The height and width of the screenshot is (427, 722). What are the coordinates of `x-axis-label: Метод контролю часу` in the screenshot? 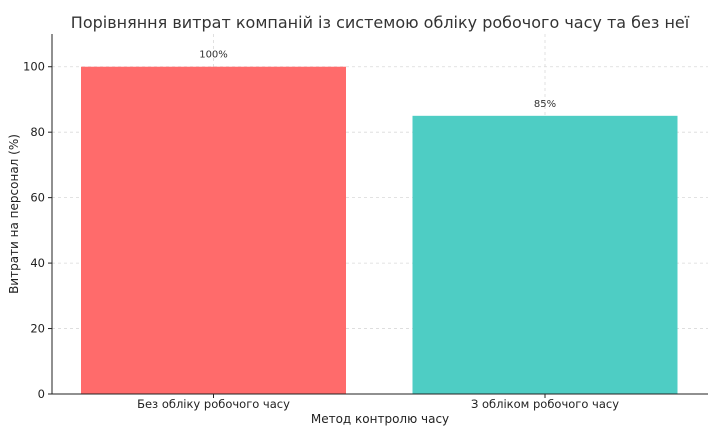 It's located at (380, 419).